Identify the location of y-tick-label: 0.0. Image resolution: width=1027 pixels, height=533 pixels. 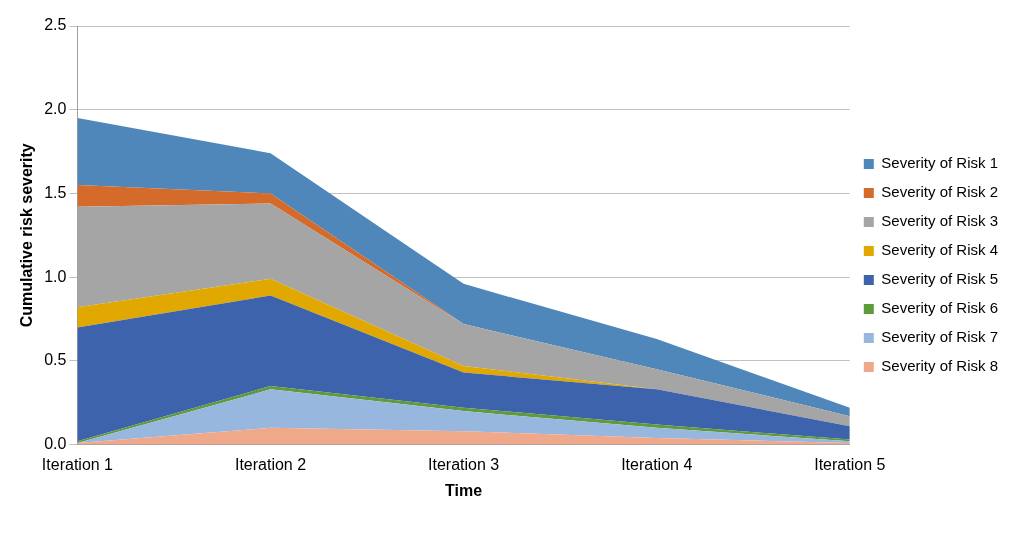
(55, 444).